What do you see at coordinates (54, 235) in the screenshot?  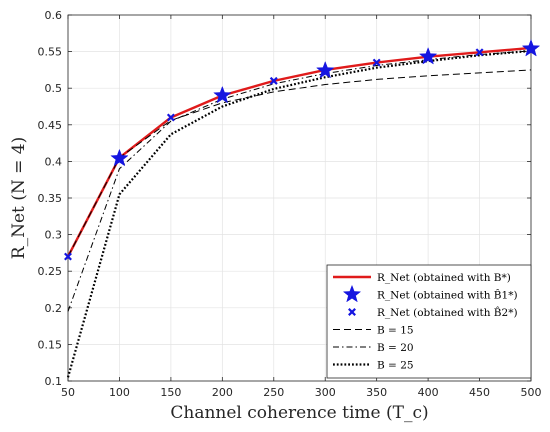 I see `y-tick-label: 0.3` at bounding box center [54, 235].